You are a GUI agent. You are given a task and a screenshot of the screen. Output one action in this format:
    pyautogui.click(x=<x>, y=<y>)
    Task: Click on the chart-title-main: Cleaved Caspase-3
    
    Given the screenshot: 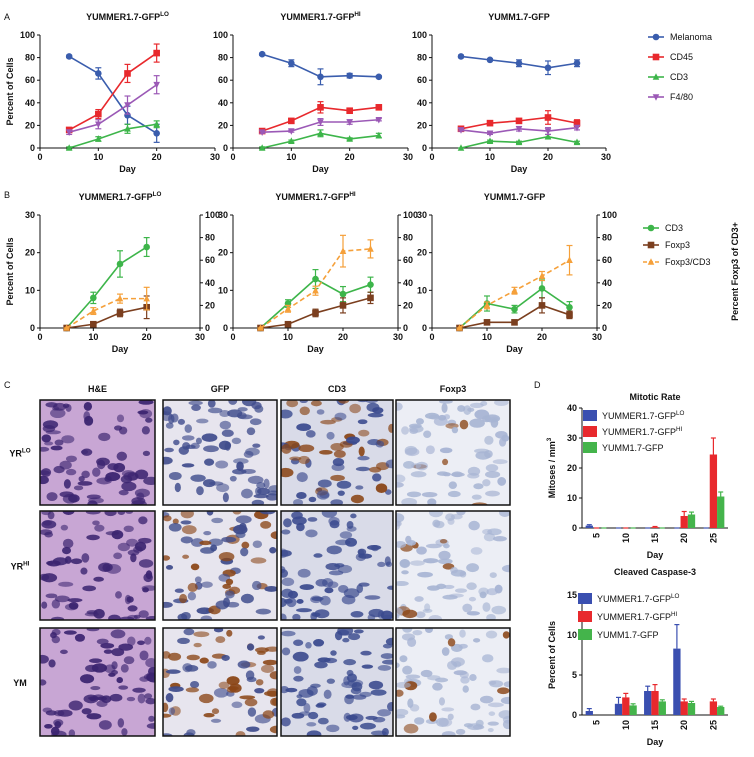 What is the action you would take?
    pyautogui.click(x=655, y=572)
    